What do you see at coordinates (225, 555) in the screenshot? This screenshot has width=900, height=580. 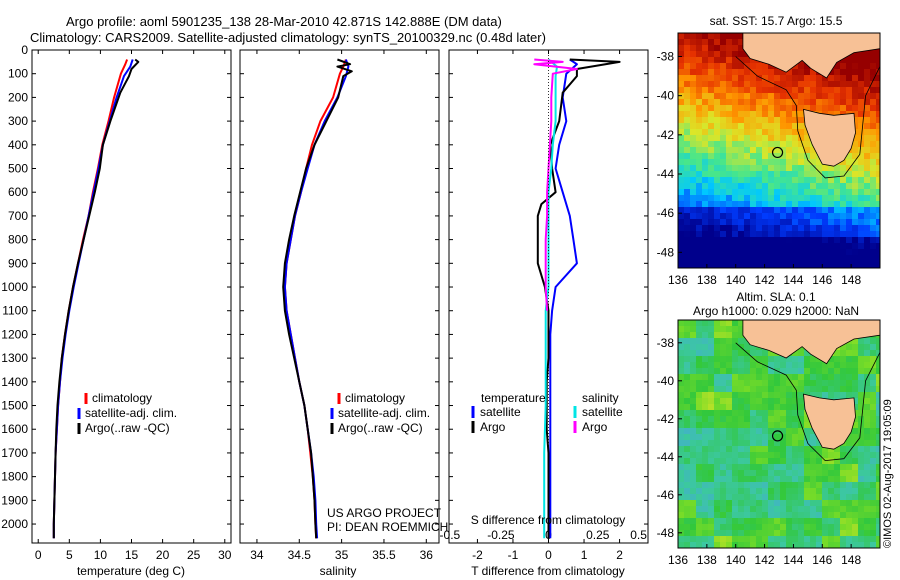 I see `x-tick-label: 30` at bounding box center [225, 555].